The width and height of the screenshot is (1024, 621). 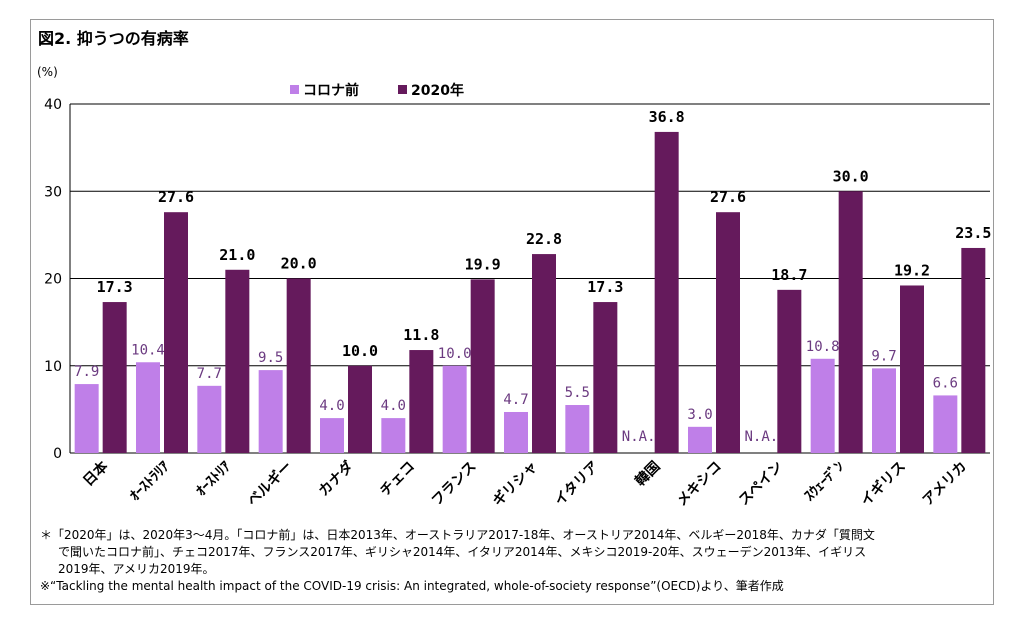 I want to click on y-tick-label-0: 0, so click(x=57, y=454).